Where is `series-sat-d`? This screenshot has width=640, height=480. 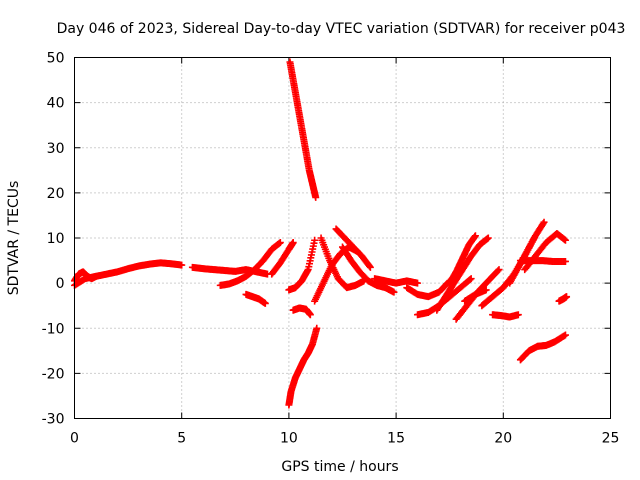
series-sat-d is located at coordinates (250, 264).